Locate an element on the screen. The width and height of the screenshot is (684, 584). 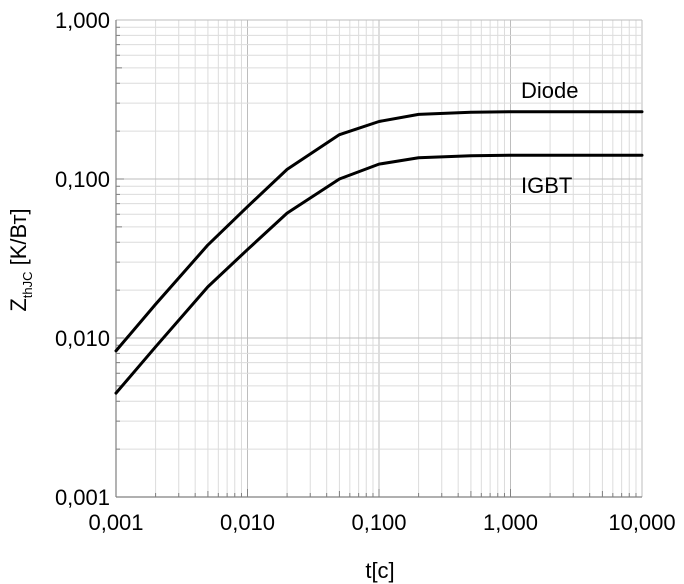
y-axis-label: ZthJC [K/Вт] is located at coordinates (20, 259).